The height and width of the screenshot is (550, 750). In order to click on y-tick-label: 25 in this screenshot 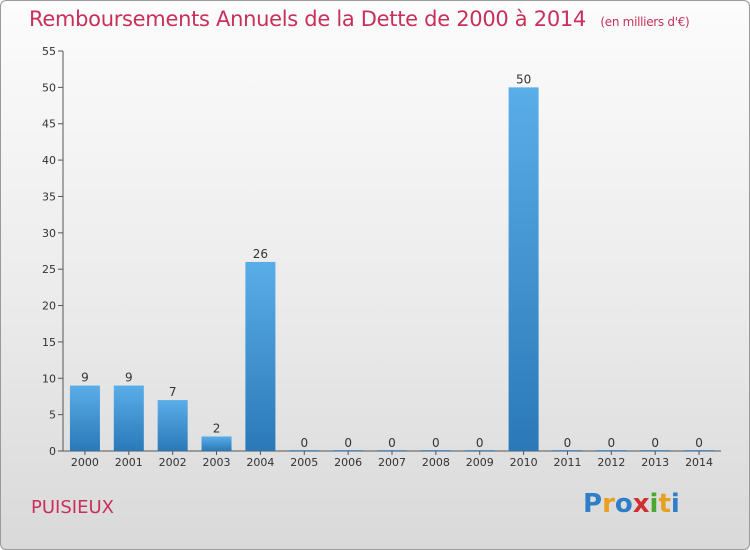, I will do `click(49, 269)`.